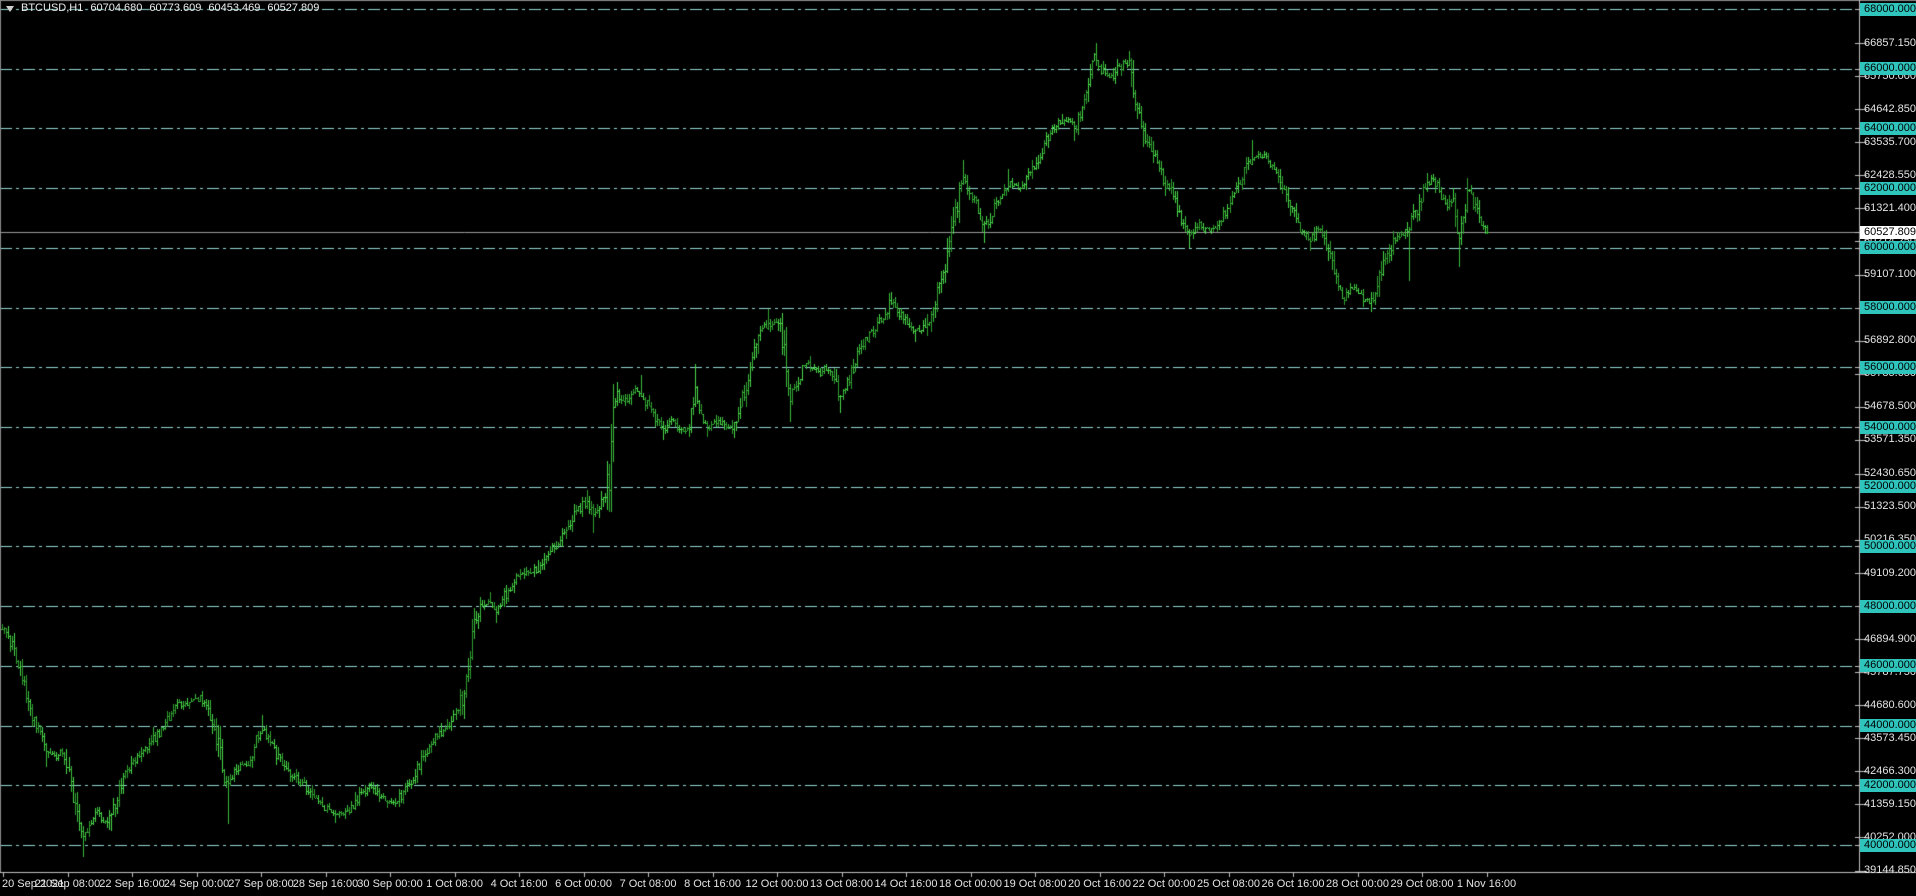 The height and width of the screenshot is (896, 1916). Describe the element at coordinates (175, 8) in the screenshot. I see `high-value: 60773.609` at that location.